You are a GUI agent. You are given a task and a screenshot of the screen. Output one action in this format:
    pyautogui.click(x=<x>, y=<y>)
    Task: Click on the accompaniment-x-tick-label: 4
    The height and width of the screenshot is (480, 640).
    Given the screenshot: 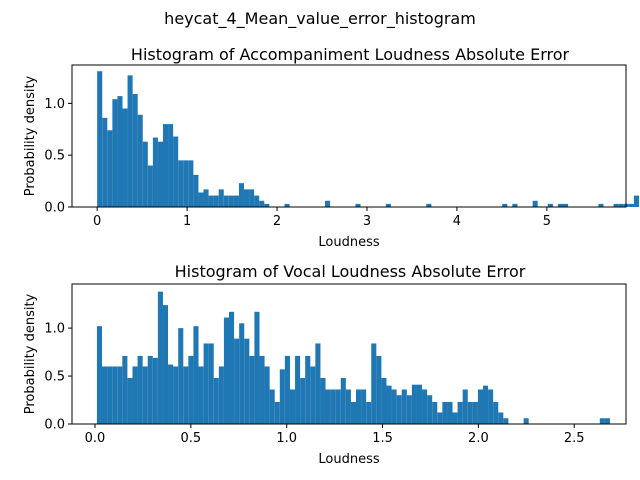 What is the action you would take?
    pyautogui.click(x=457, y=221)
    